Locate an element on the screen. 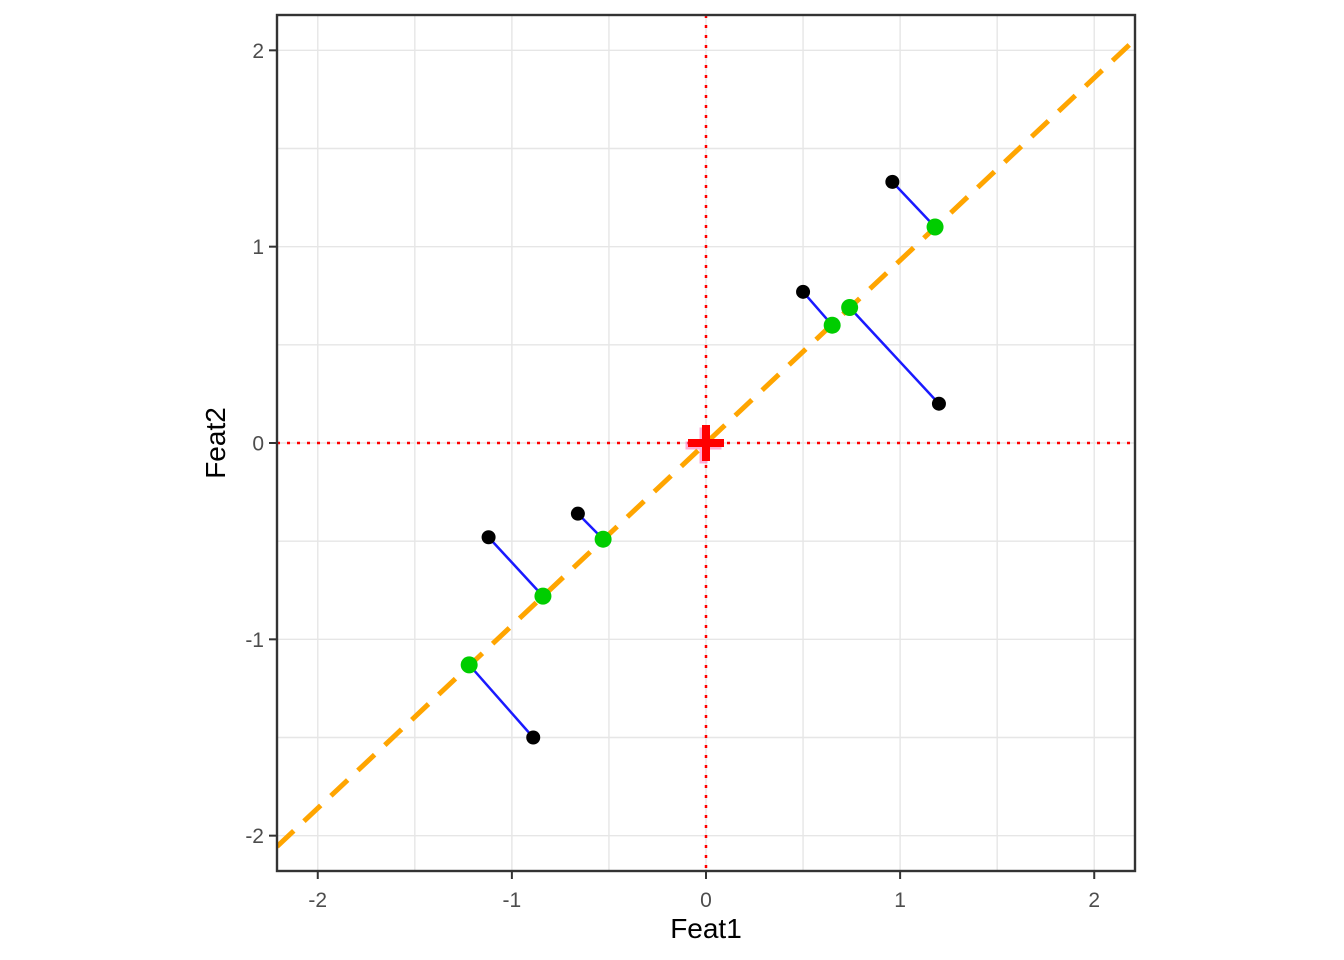  y-axis-tick-label: -2 is located at coordinates (254, 836).